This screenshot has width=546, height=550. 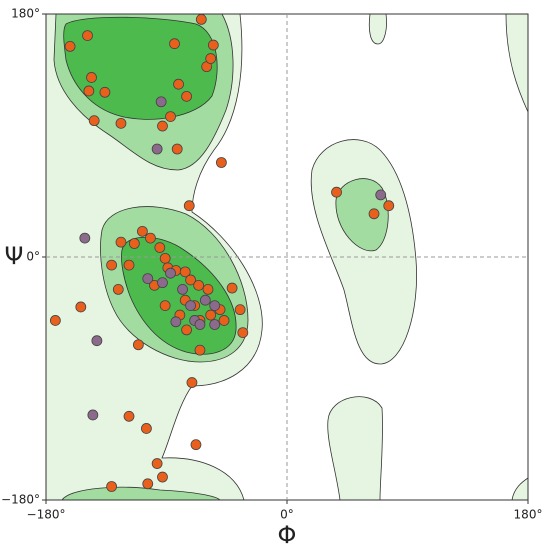 What do you see at coordinates (33, 257) in the screenshot?
I see `y-tick-label: 0°` at bounding box center [33, 257].